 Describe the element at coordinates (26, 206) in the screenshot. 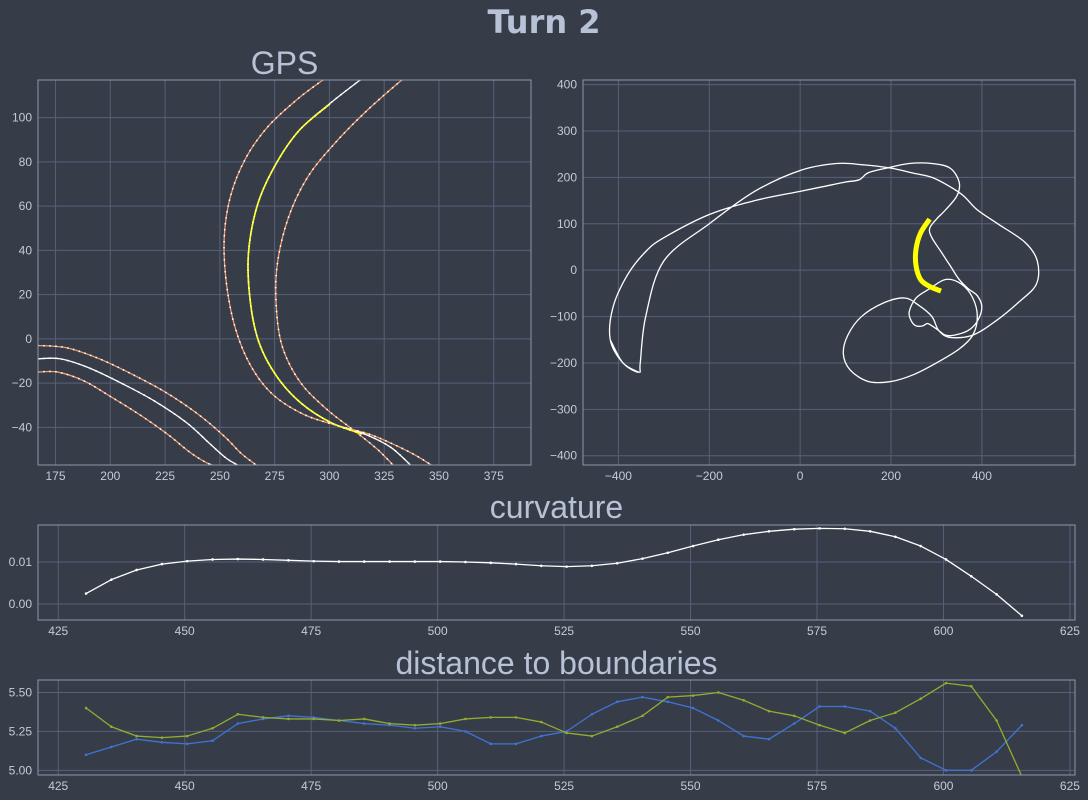

I see `gps-ytick-label: 60` at that location.